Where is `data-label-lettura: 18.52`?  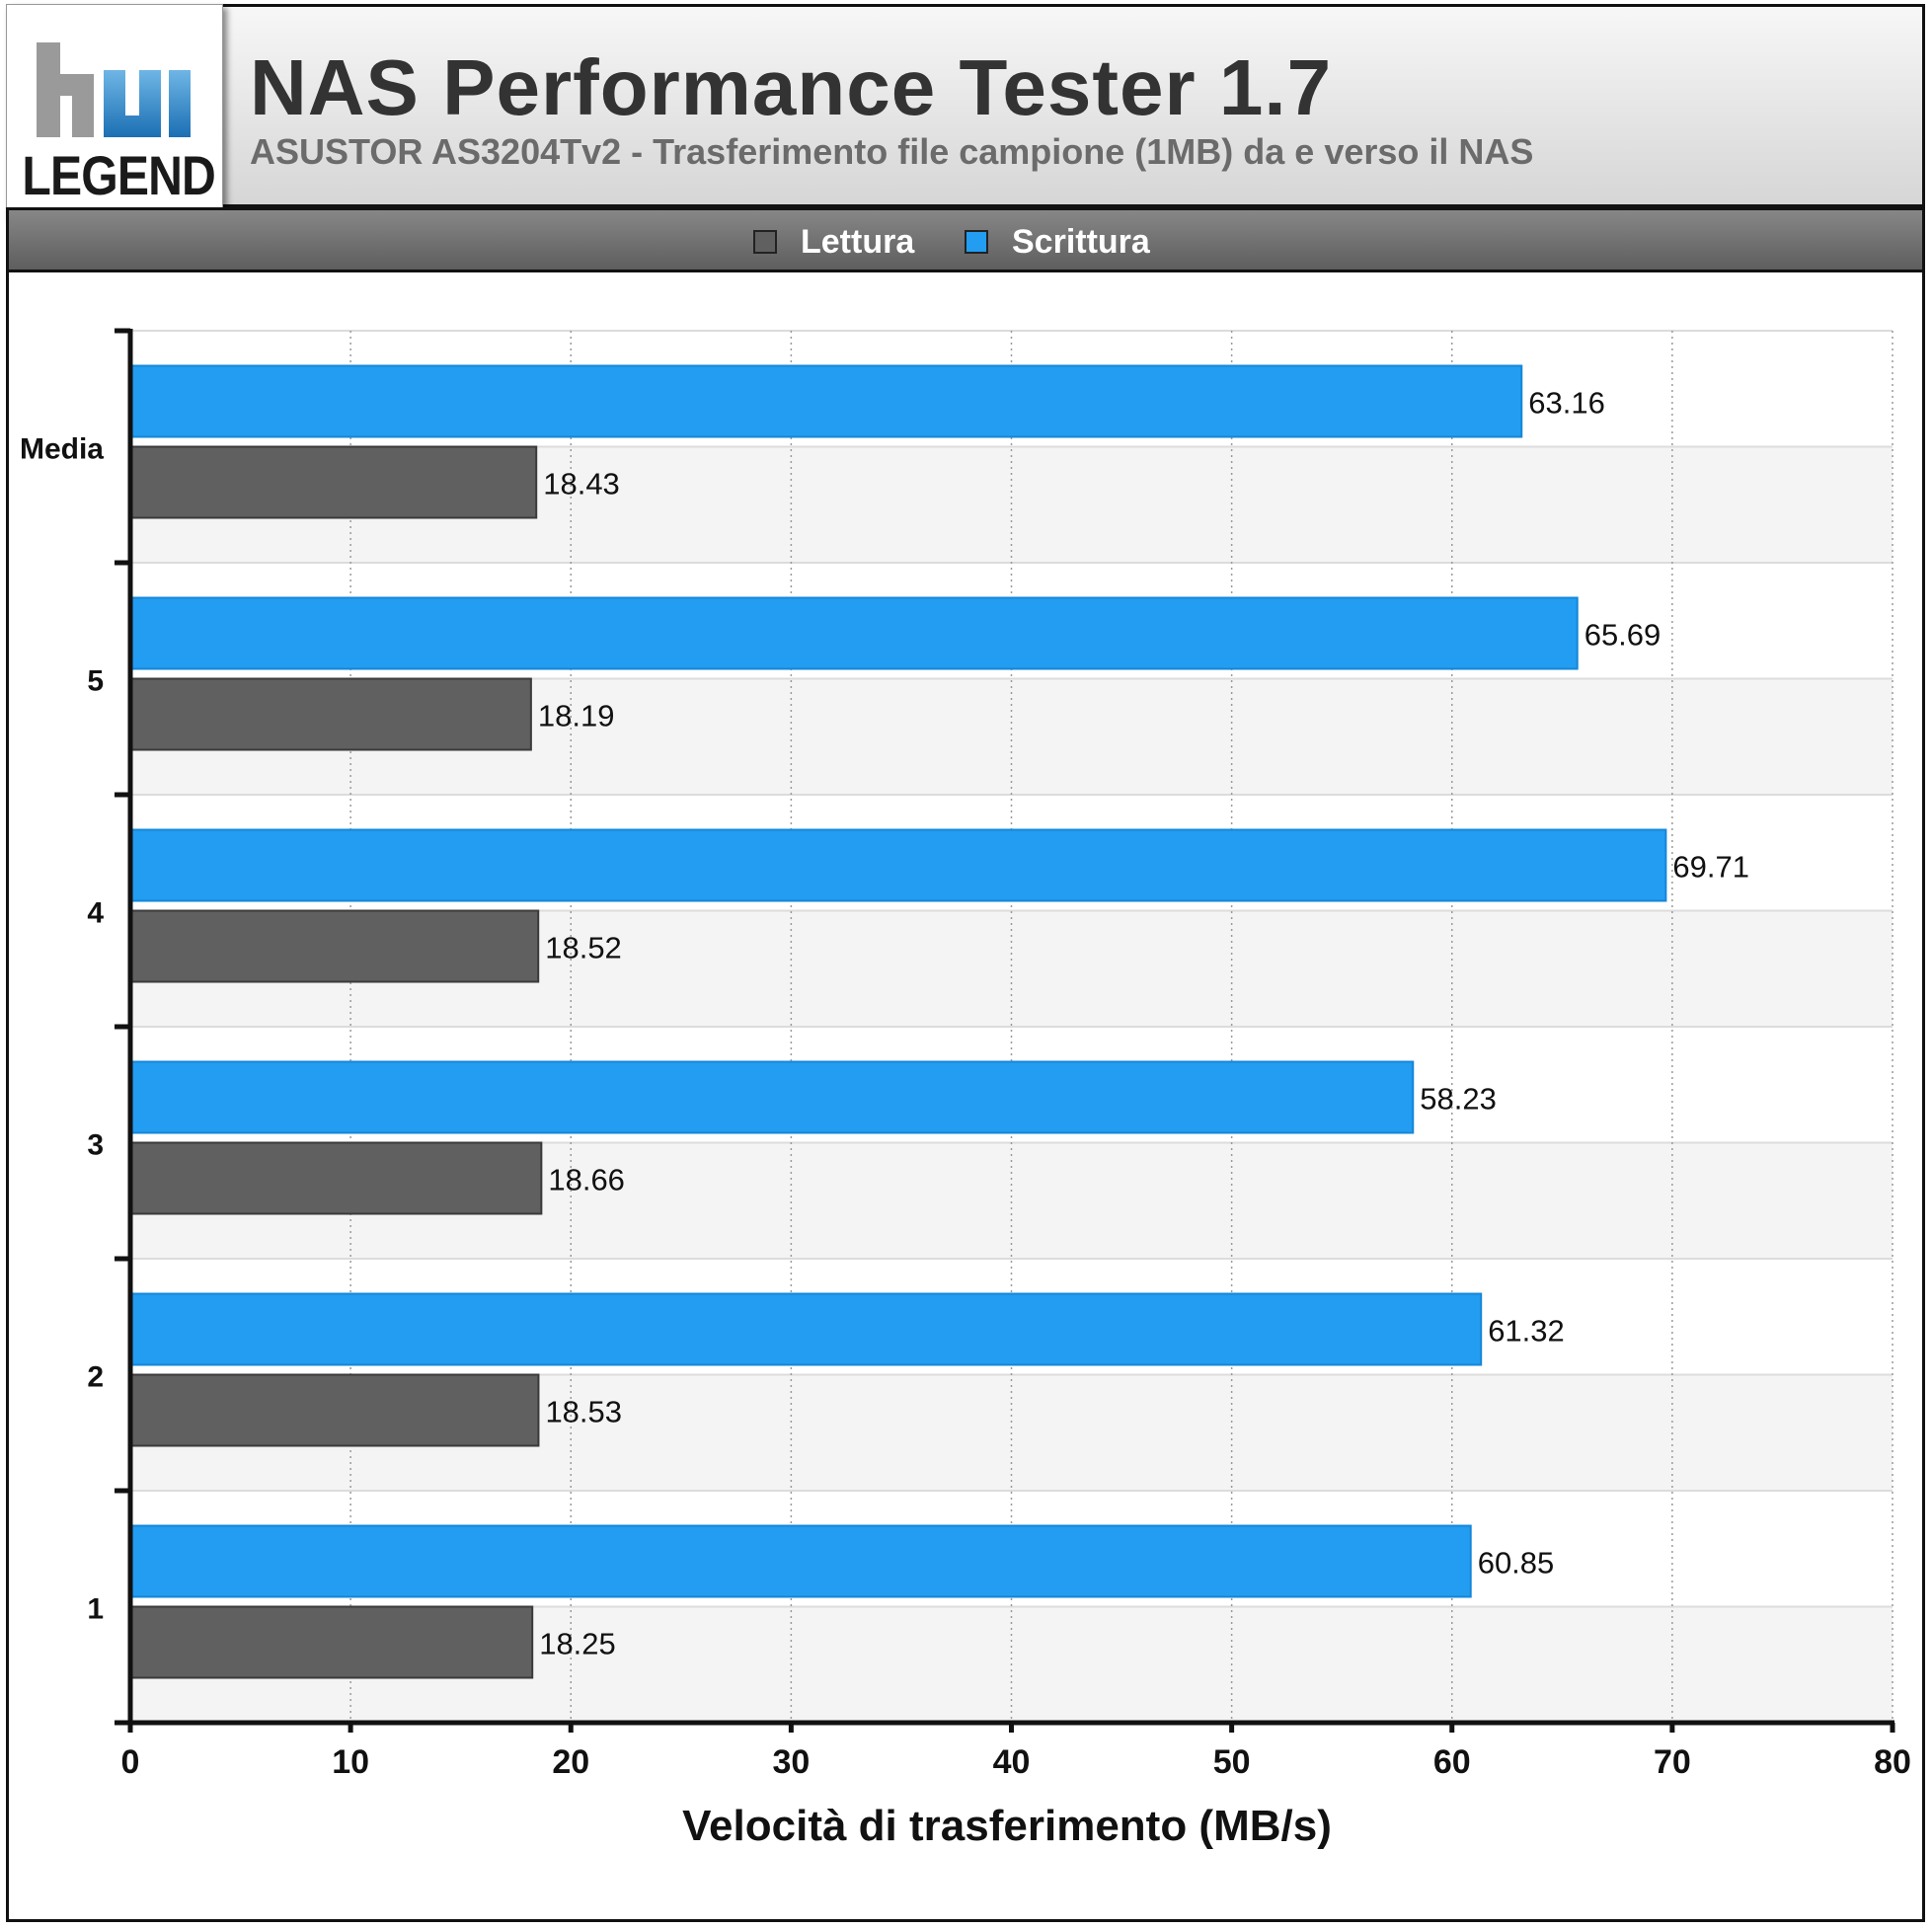
data-label-lettura: 18.52 is located at coordinates (583, 948).